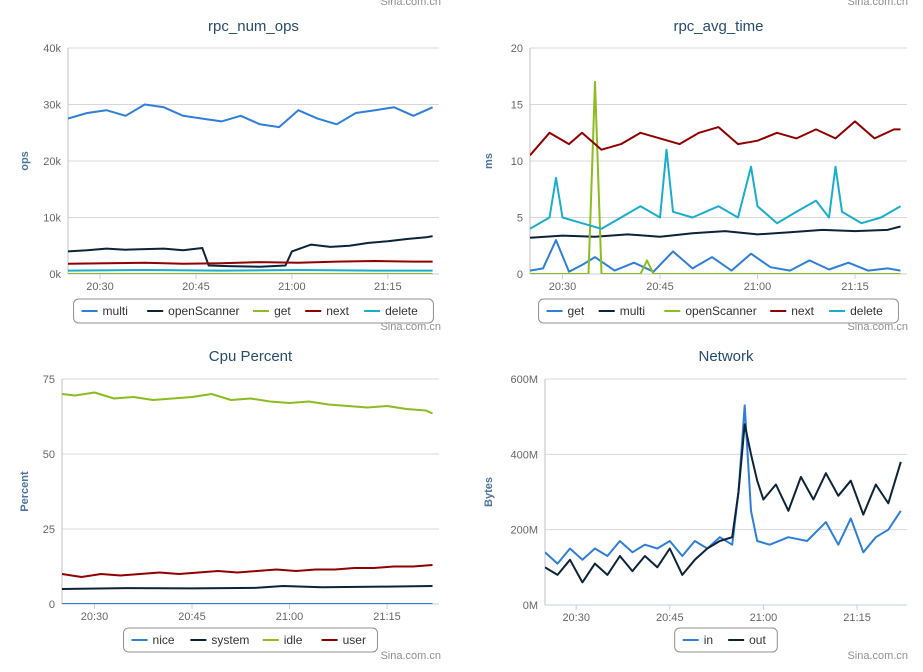 The height and width of the screenshot is (672, 923). I want to click on legend-item-idle: idle, so click(293, 640).